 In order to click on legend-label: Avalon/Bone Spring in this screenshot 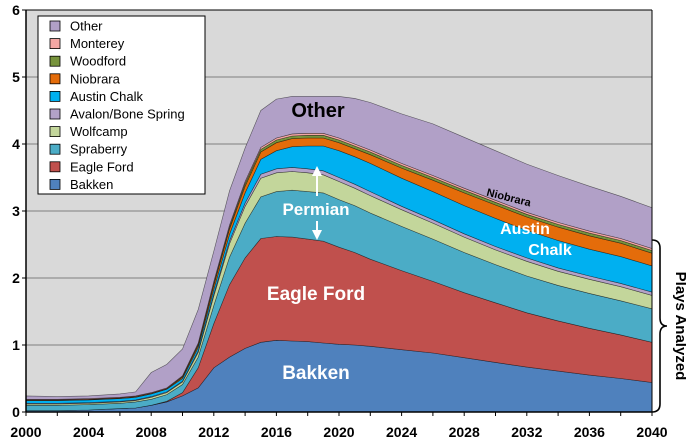, I will do `click(127, 114)`.